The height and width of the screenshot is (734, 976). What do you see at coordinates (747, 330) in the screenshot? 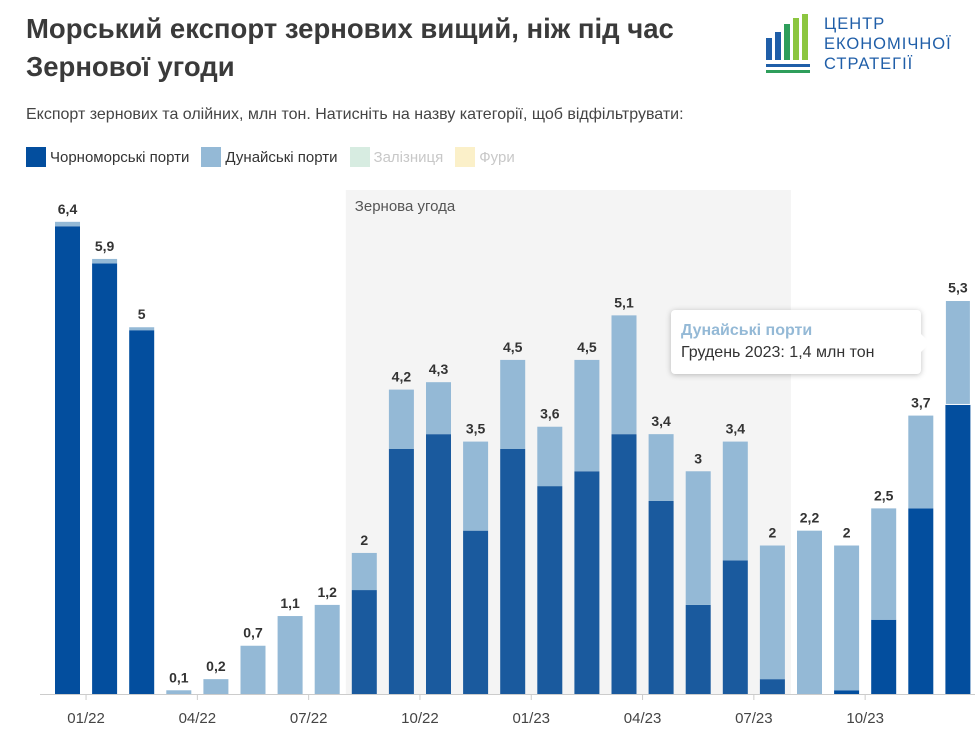
I see `tooltip-series-name: Дунайські порти` at bounding box center [747, 330].